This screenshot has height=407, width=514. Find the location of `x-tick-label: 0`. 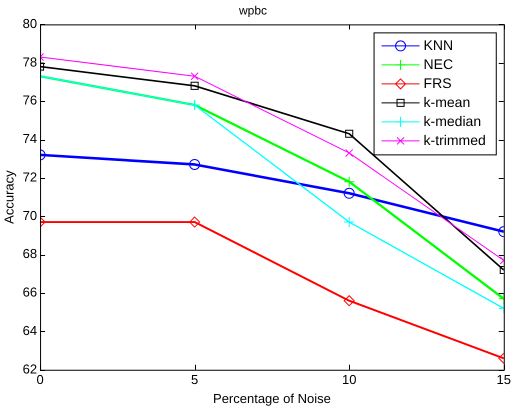

x-tick-label: 0 is located at coordinates (40, 380).